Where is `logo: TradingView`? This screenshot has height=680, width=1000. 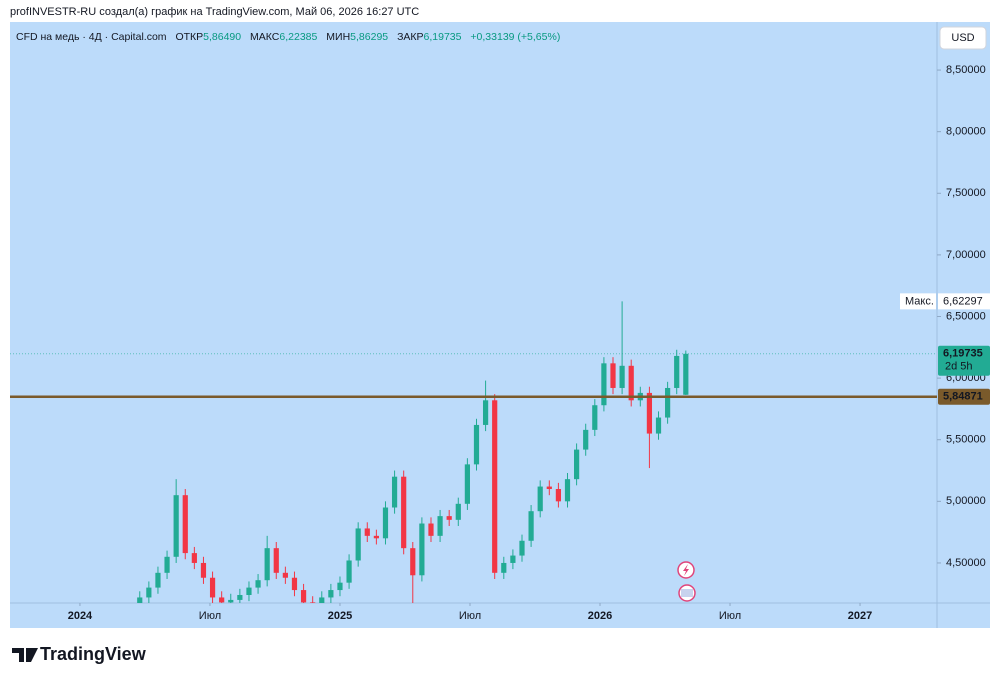
logo: TradingView is located at coordinates (79, 654).